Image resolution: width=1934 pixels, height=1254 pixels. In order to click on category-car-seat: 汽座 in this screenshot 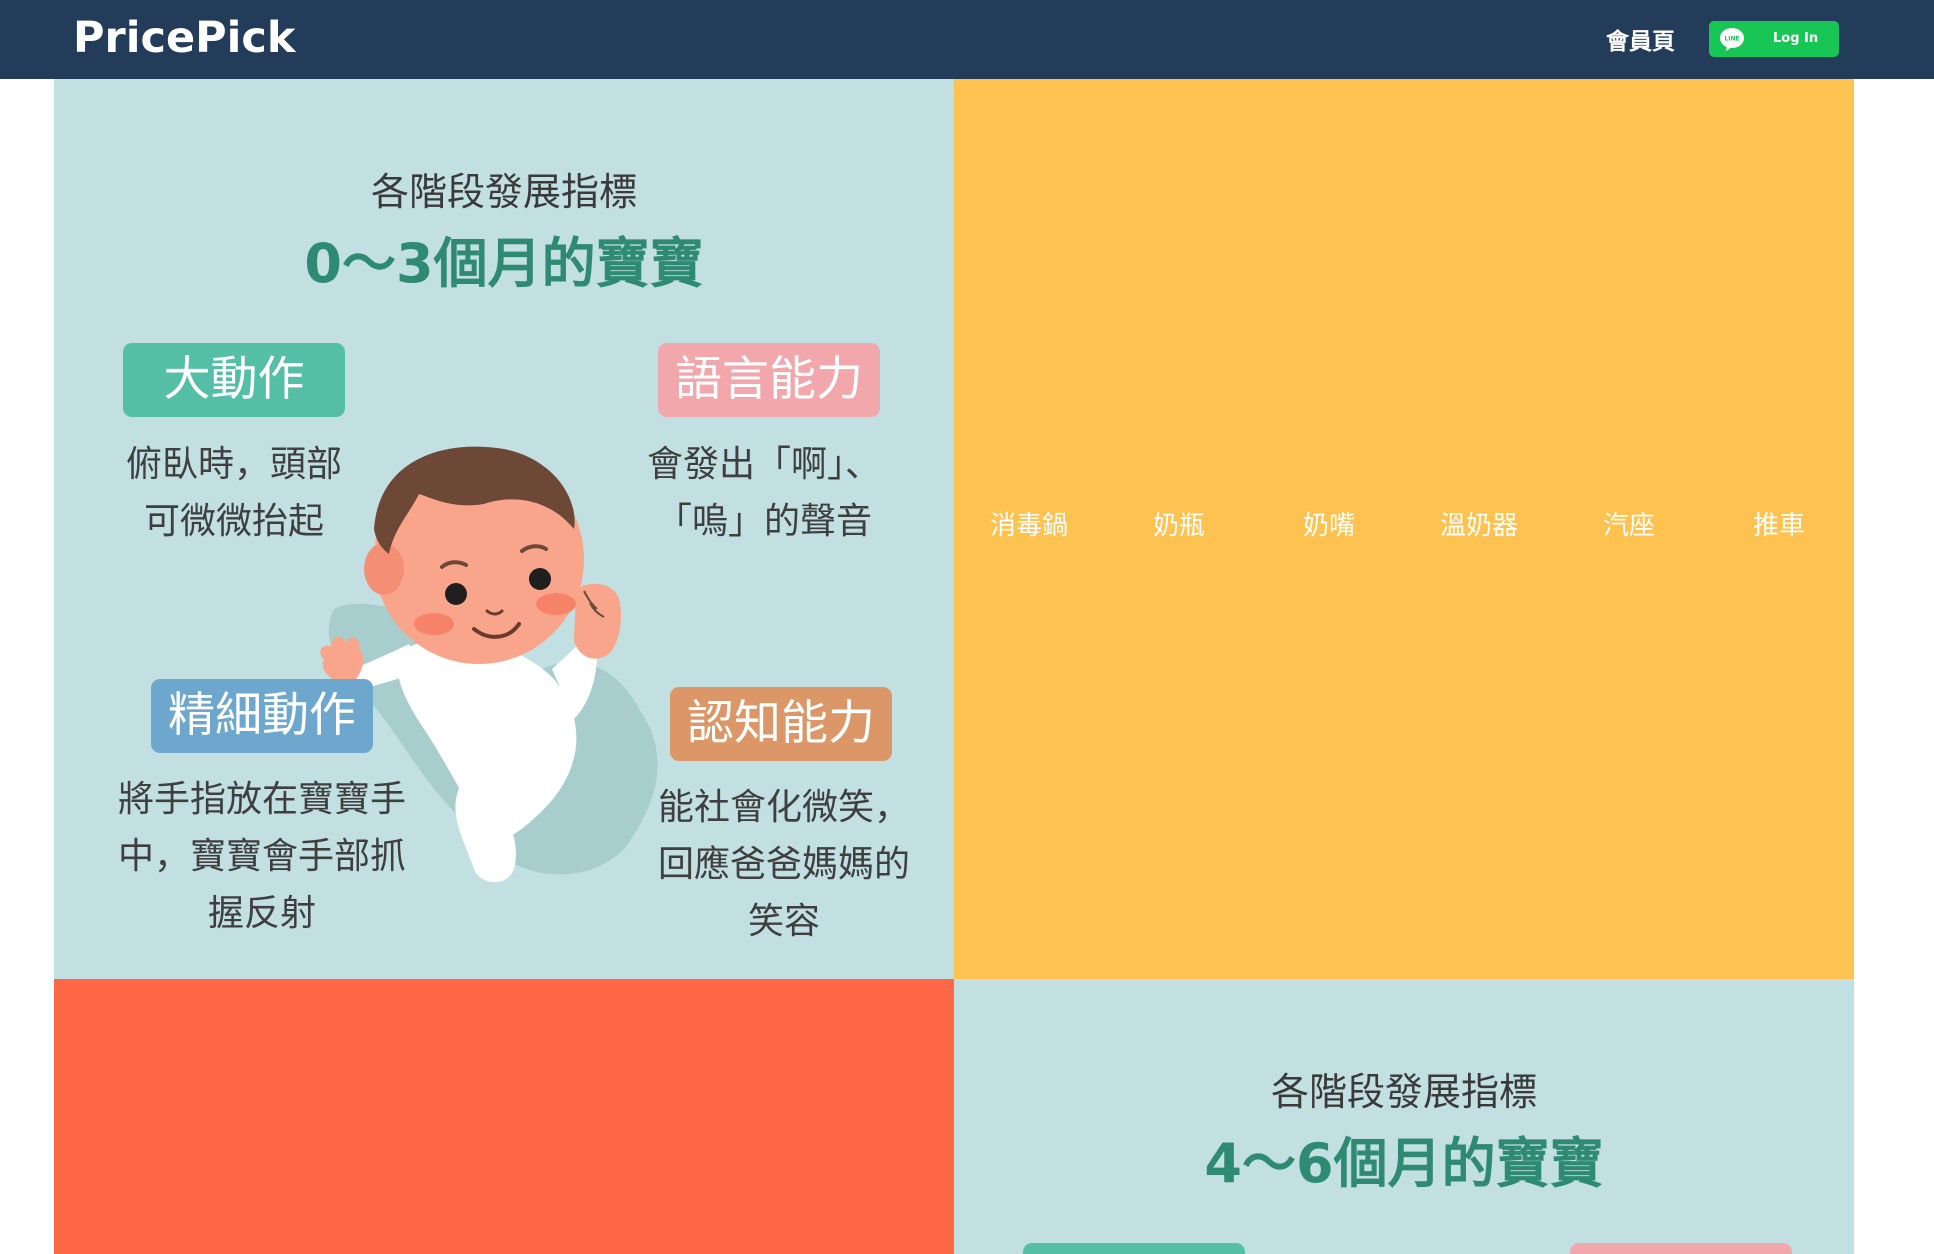, I will do `click(1628, 526)`.